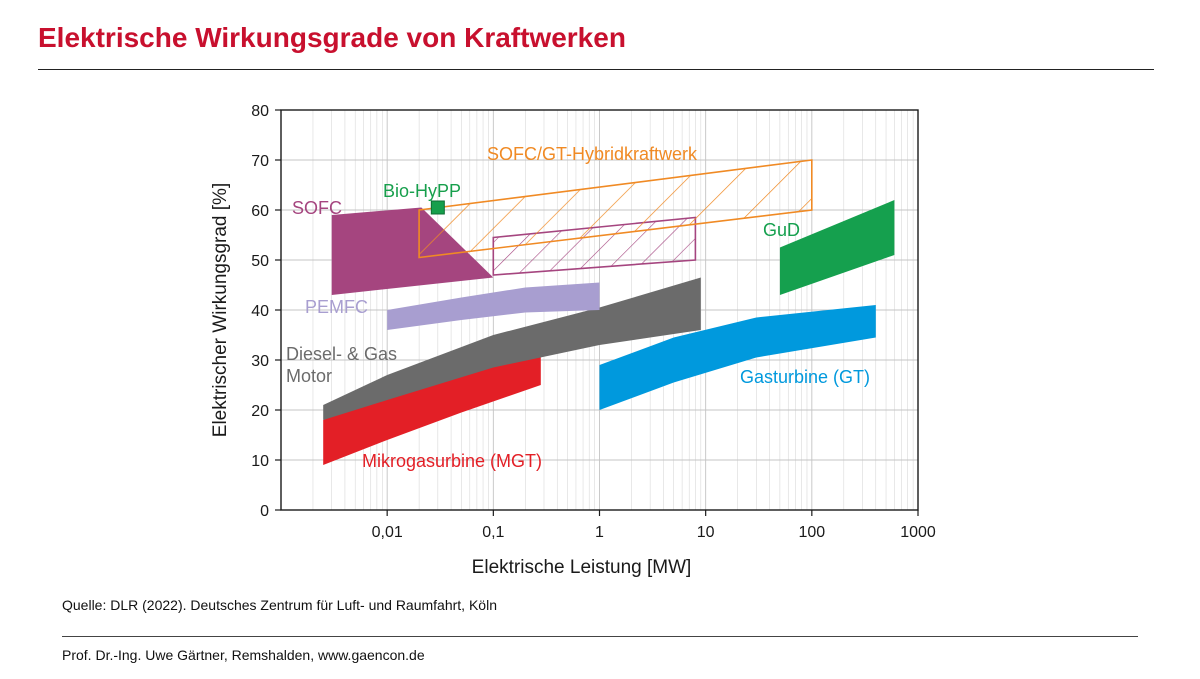  What do you see at coordinates (615, 209) in the screenshot?
I see `sofc-gt-area` at bounding box center [615, 209].